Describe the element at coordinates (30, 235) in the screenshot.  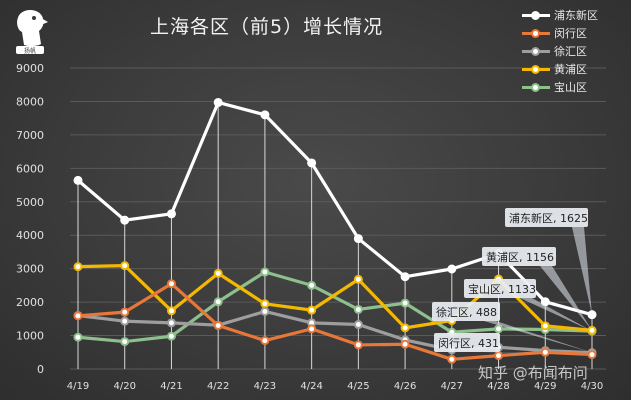
I see `y-tick-label: 4000` at that location.